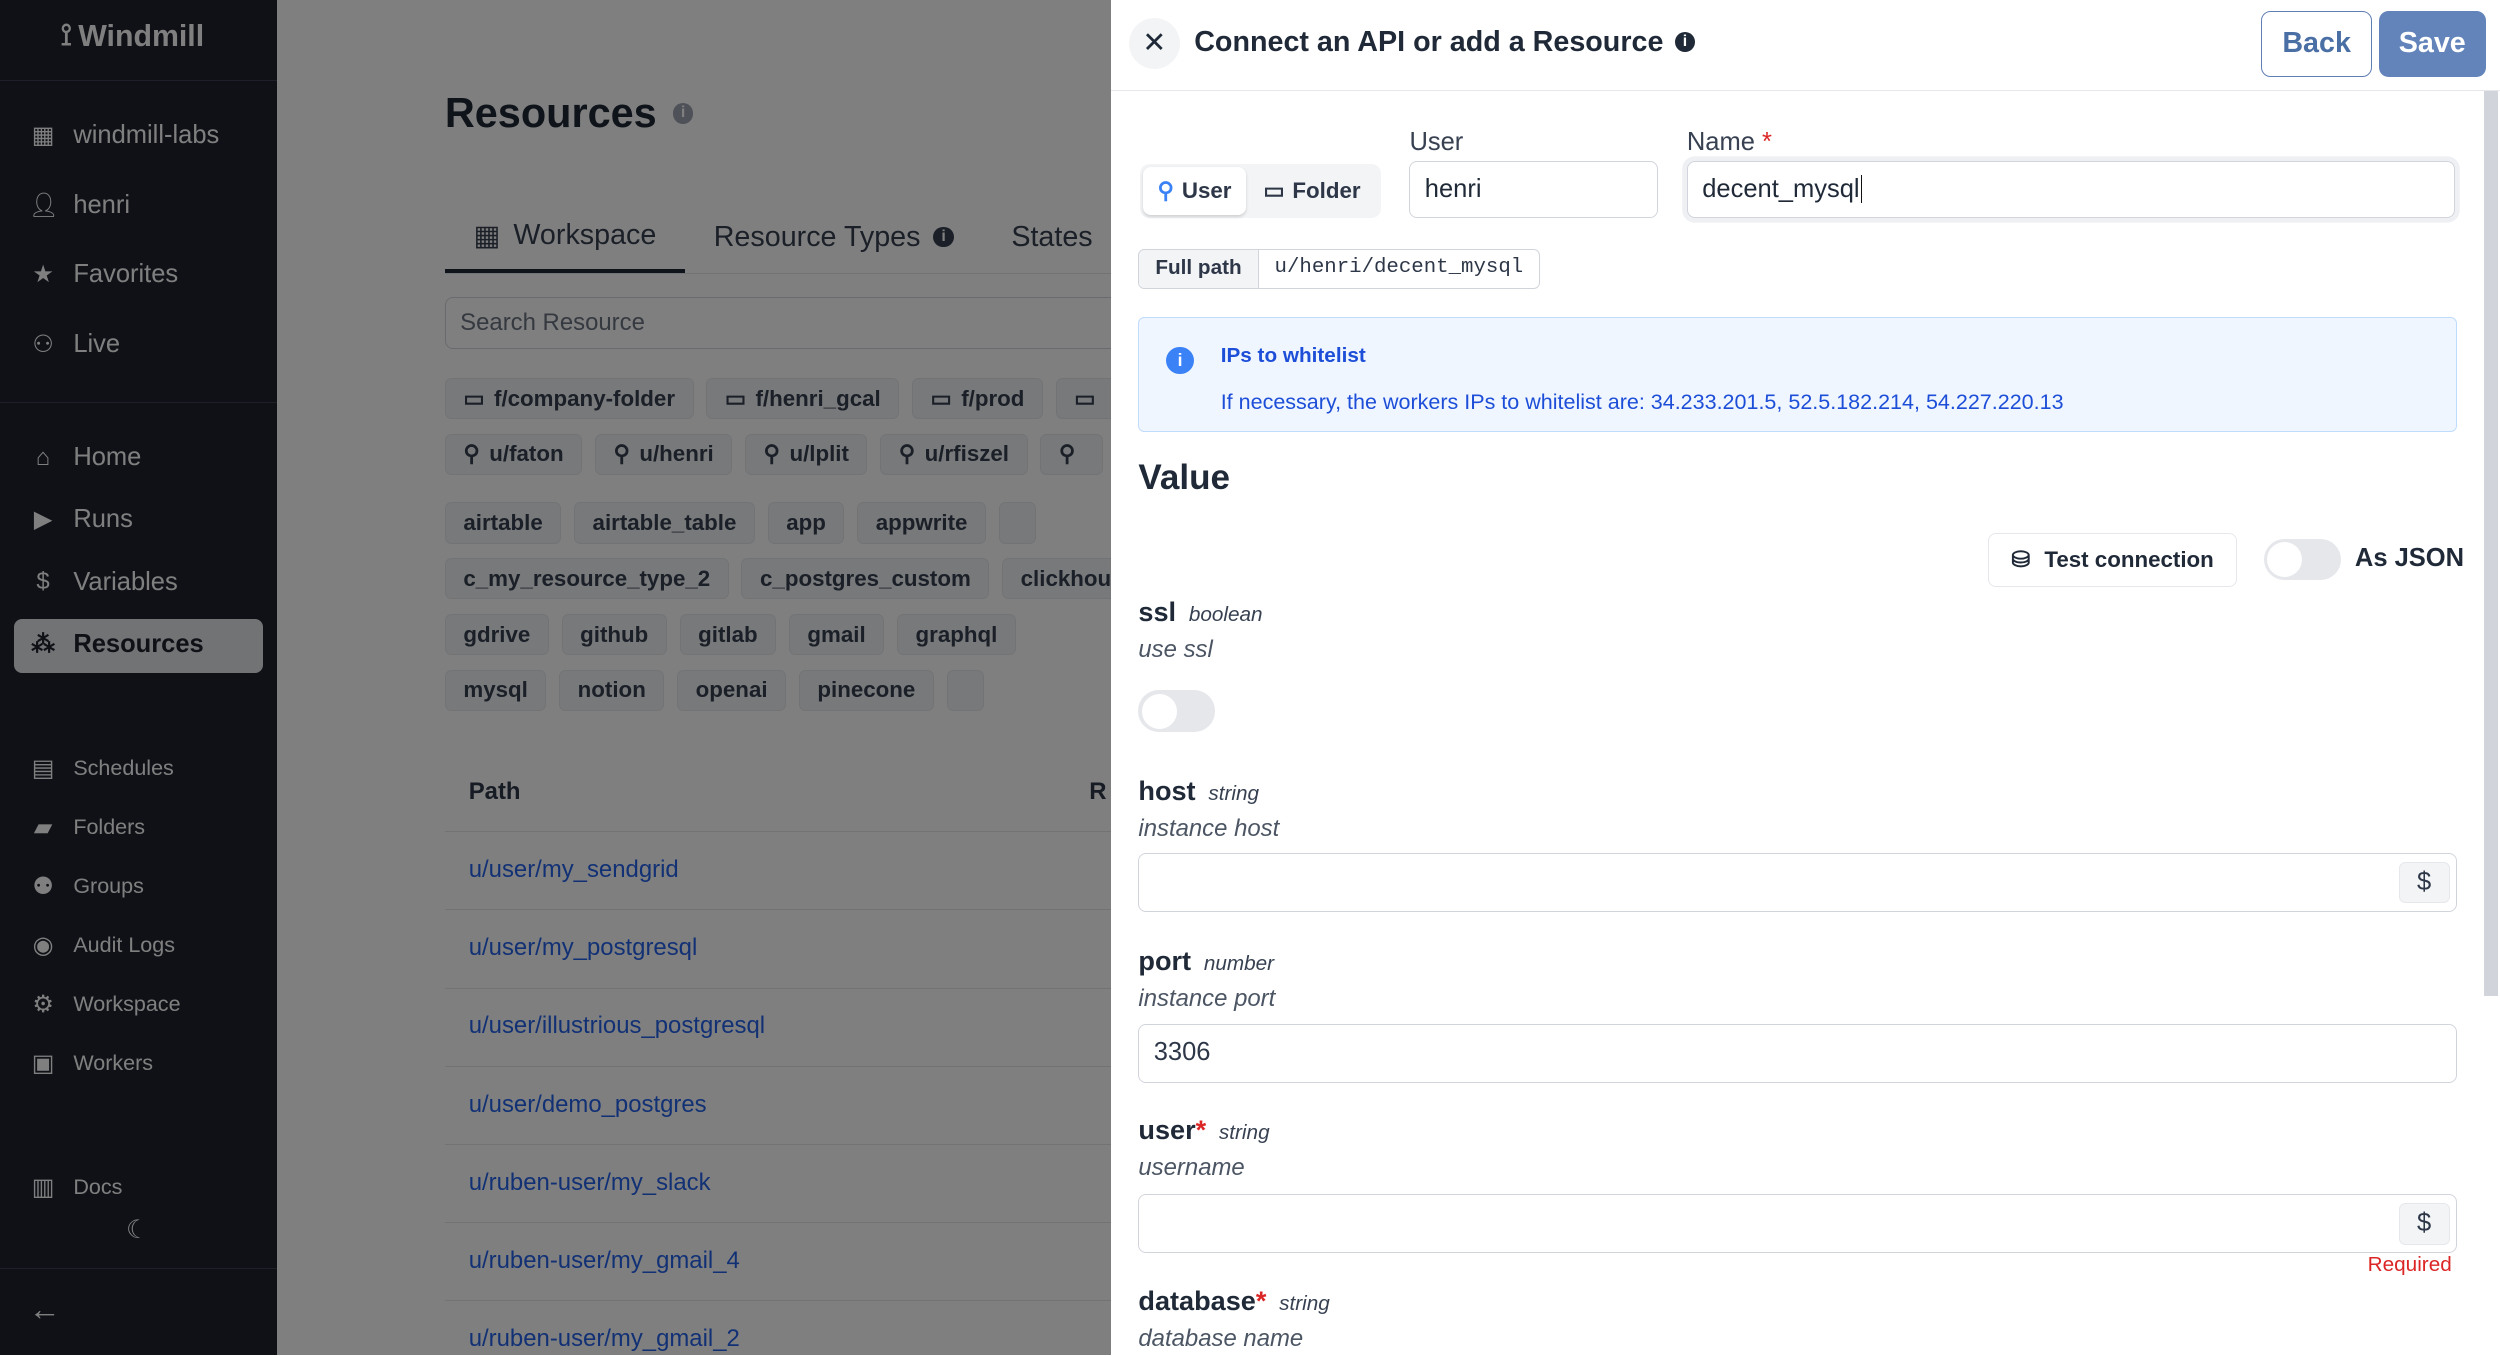 The image size is (2500, 1356). What do you see at coordinates (1221, 1338) in the screenshot?
I see `field-database-desc: database name` at bounding box center [1221, 1338].